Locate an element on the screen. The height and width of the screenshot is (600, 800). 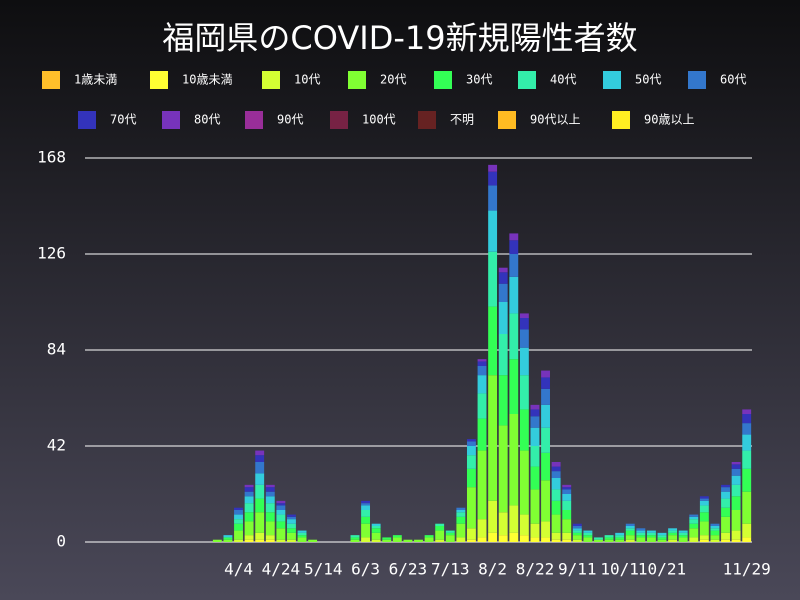
chart-title: 福岡県のCOVID-19新規陽性者数 is located at coordinates (399, 38).